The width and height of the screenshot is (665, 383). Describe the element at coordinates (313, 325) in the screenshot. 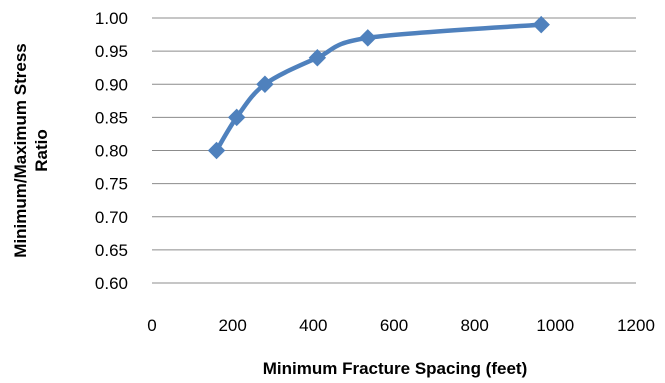

I see `x-tick-label: 400` at that location.